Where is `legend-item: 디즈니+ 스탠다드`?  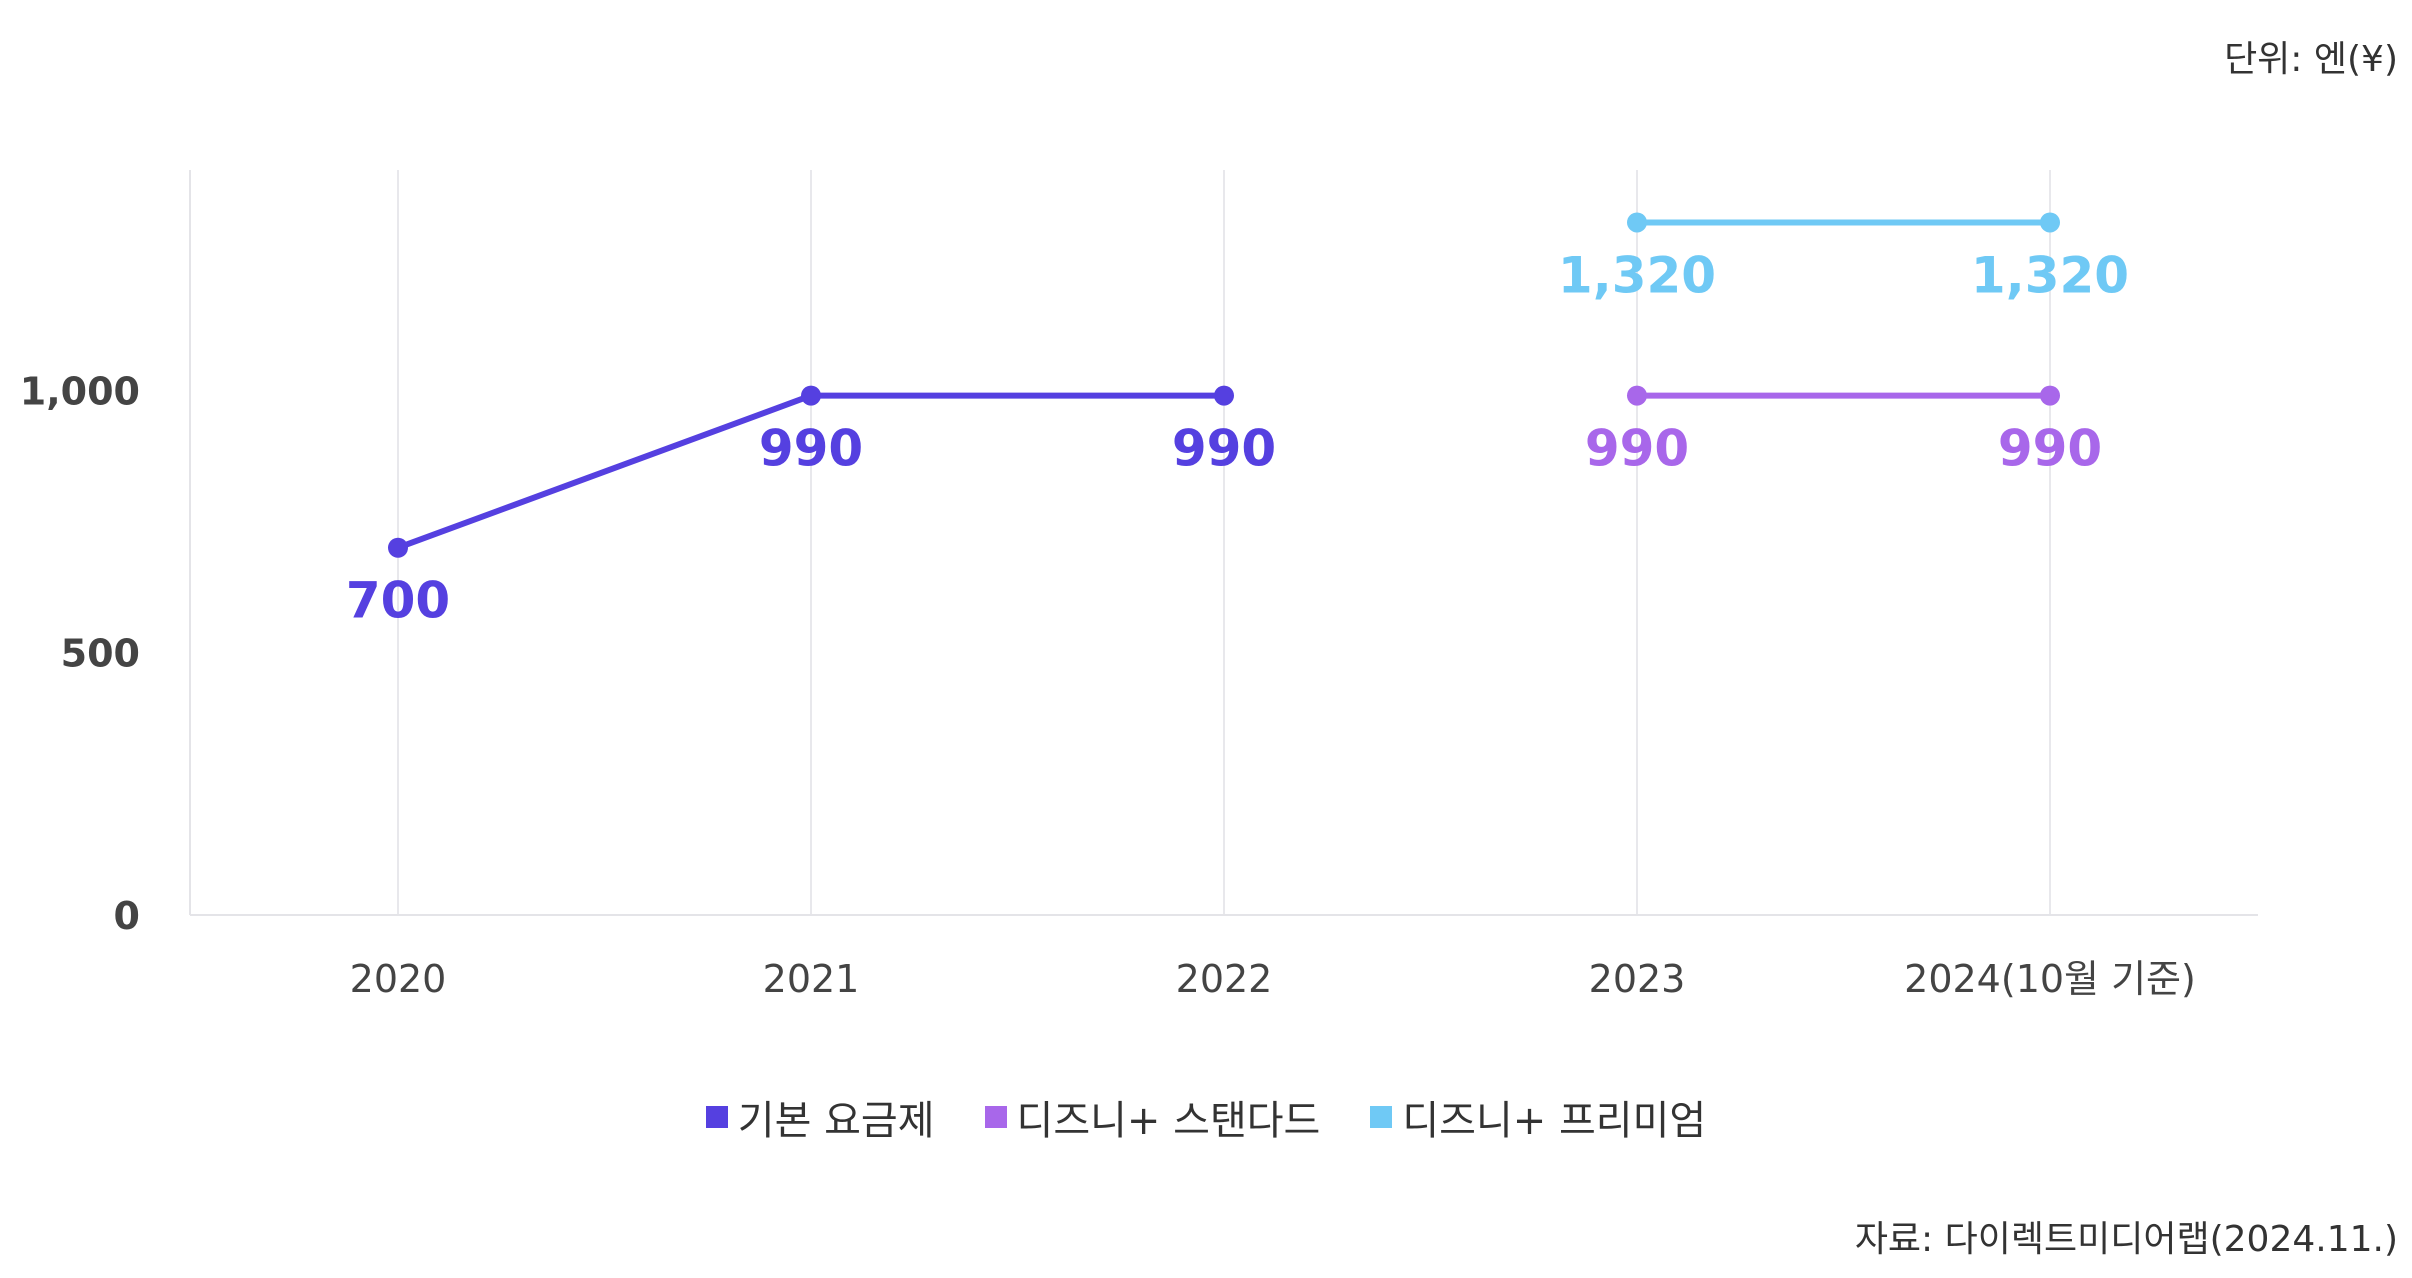
legend-item: 디즈니+ 스탠다드 is located at coordinates (1152, 1117).